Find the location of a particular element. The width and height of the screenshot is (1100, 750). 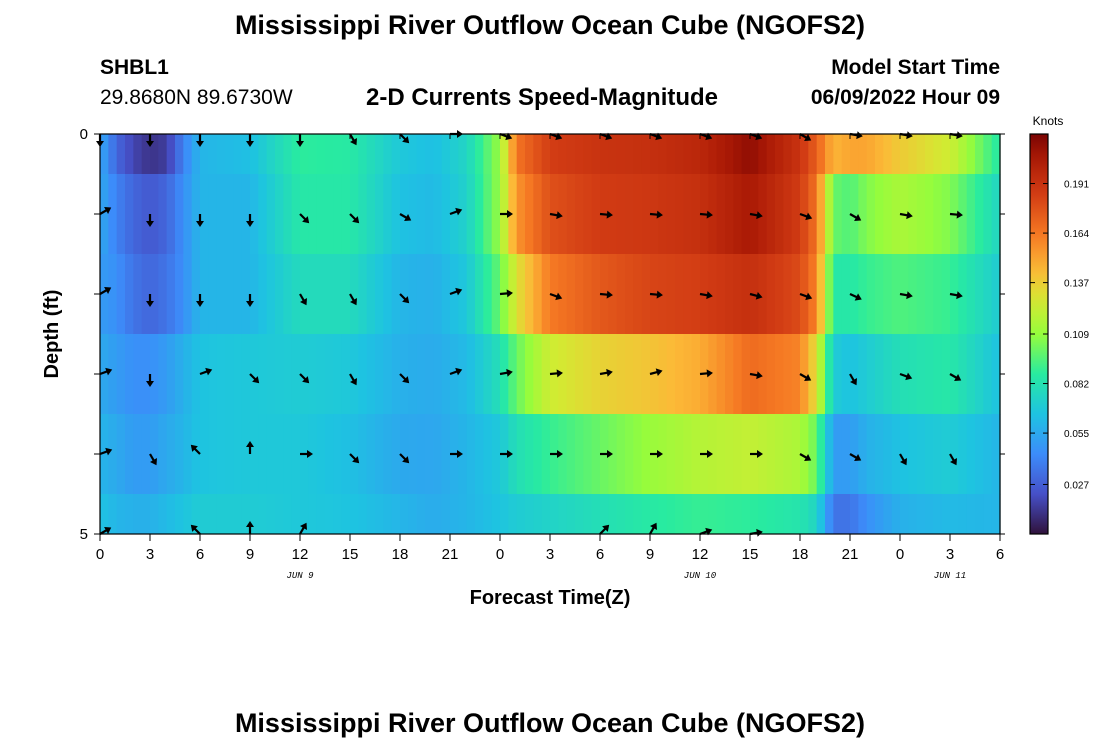

colorbar-ticks: 0.027 0.055 0.082 0.109 0.137 0.164 0.191 is located at coordinates (1059, 335).